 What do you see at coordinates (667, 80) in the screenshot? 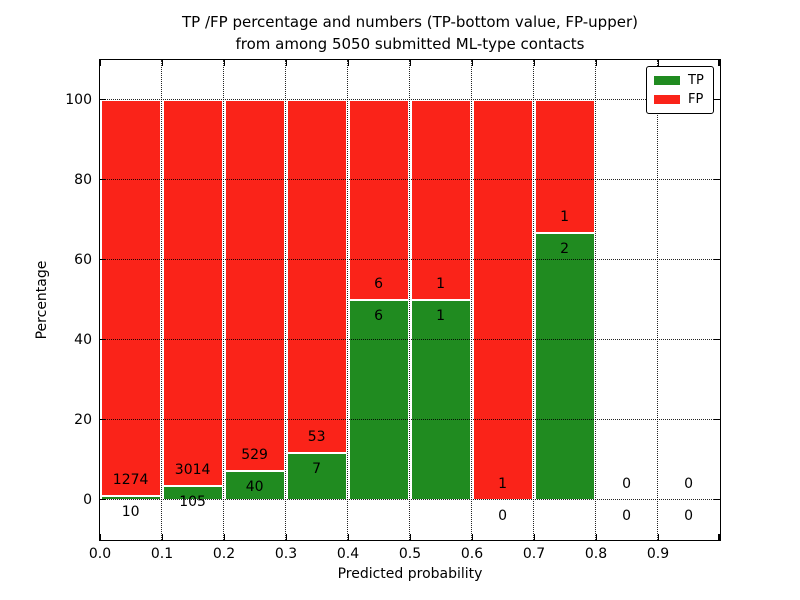
I see `tp-color-swatch` at bounding box center [667, 80].